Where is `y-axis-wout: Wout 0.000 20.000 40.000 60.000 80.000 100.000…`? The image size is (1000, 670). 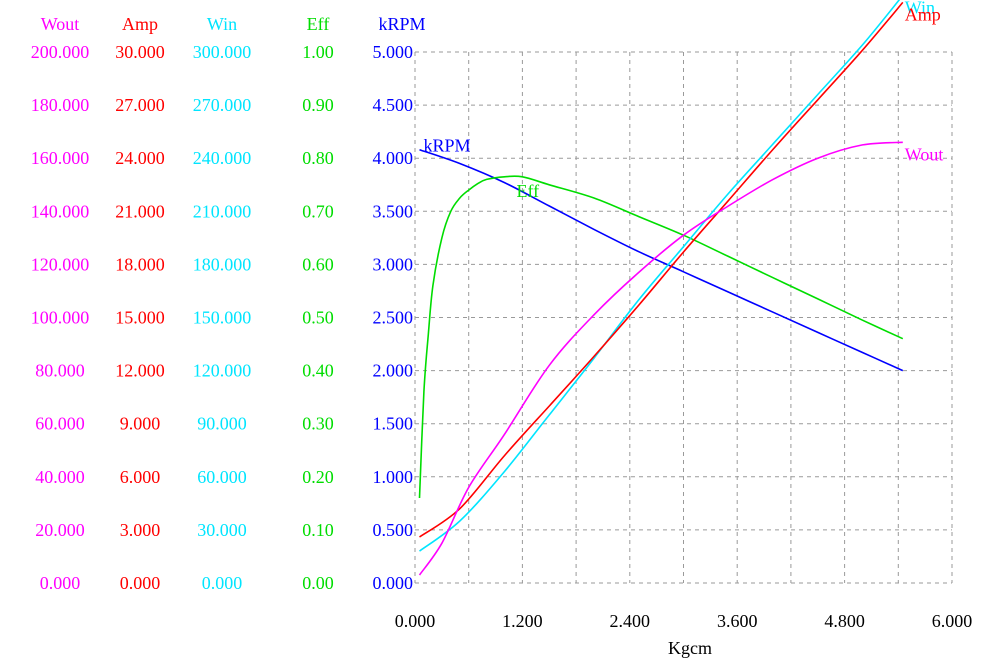 y-axis-wout: Wout 0.000 20.000 40.000 60.000 80.000 100.000… is located at coordinates (60, 303).